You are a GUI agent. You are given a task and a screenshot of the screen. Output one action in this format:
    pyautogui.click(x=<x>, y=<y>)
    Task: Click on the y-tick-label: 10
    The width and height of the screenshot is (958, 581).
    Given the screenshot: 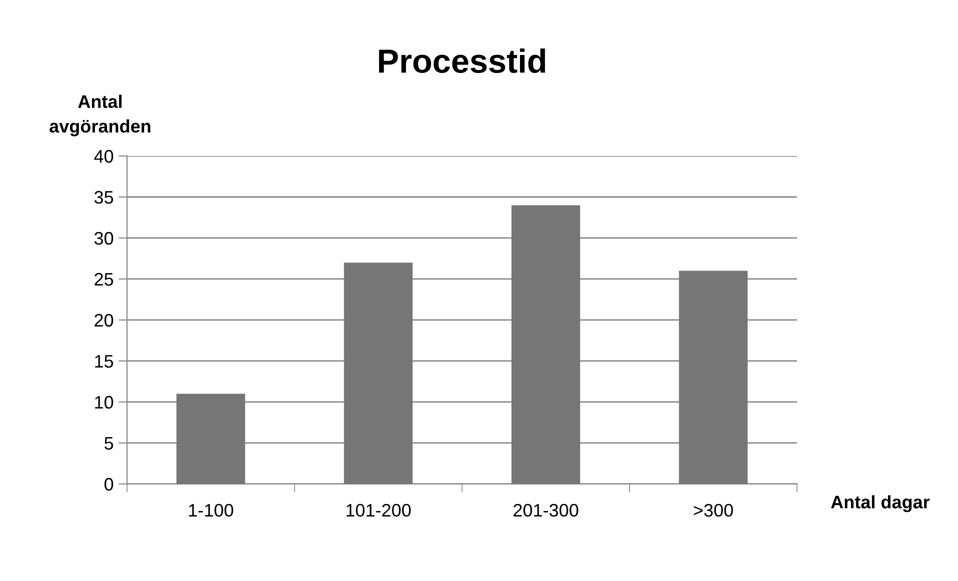 What is the action you would take?
    pyautogui.click(x=104, y=402)
    